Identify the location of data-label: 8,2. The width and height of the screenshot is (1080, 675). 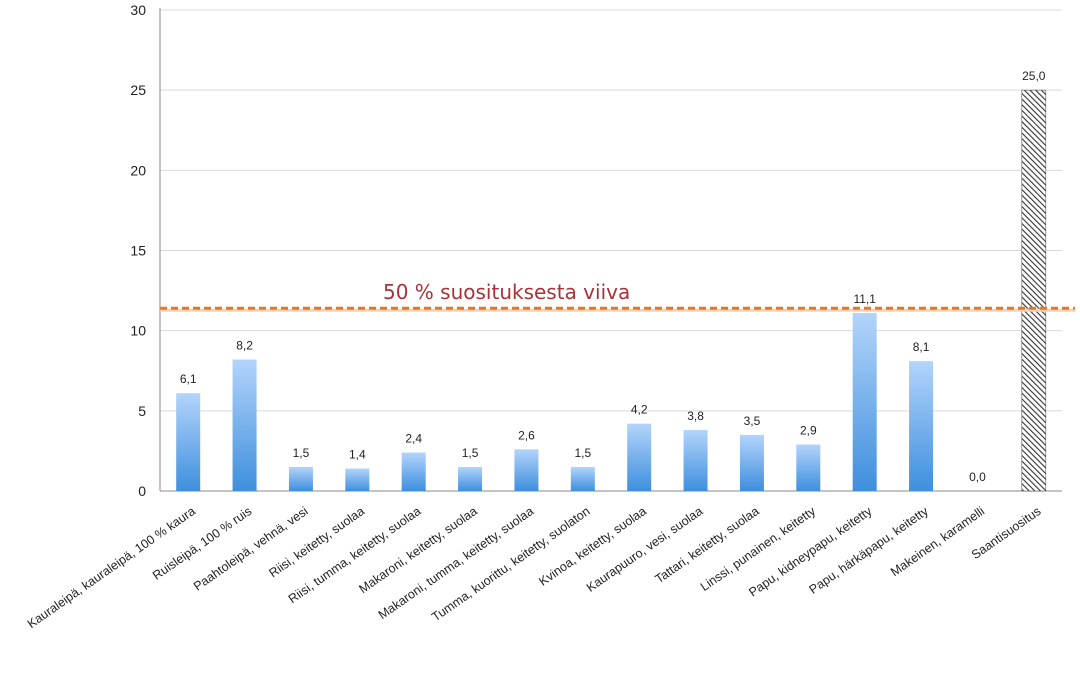
(244, 346).